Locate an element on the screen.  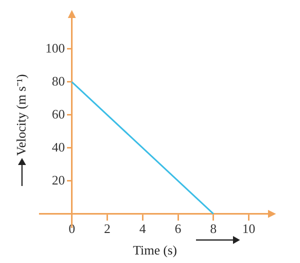
y-tick-label: 60 is located at coordinates (58, 114).